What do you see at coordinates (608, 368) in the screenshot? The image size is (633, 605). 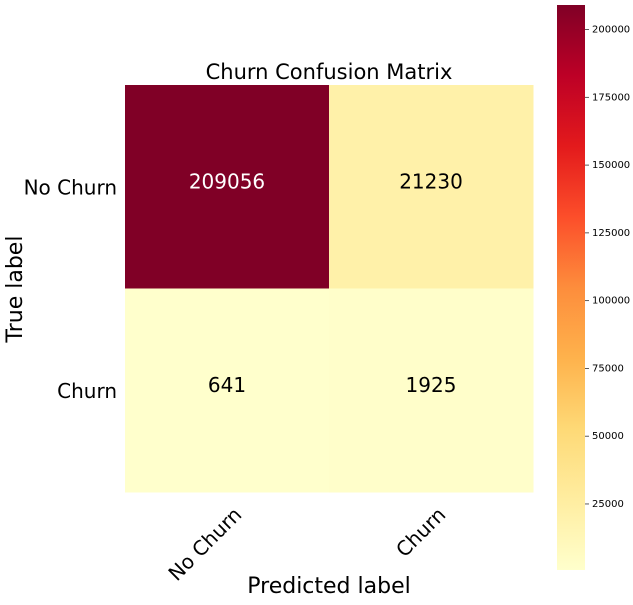 I see `colorbar-tick-label: 75000` at bounding box center [608, 368].